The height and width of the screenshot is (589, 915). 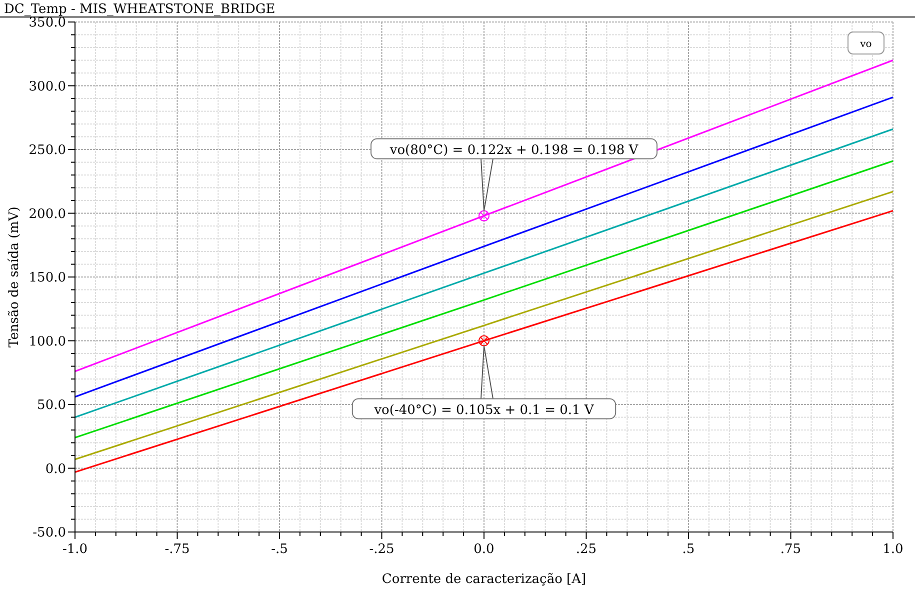 What do you see at coordinates (586, 549) in the screenshot?
I see `x-tick-label: .25` at bounding box center [586, 549].